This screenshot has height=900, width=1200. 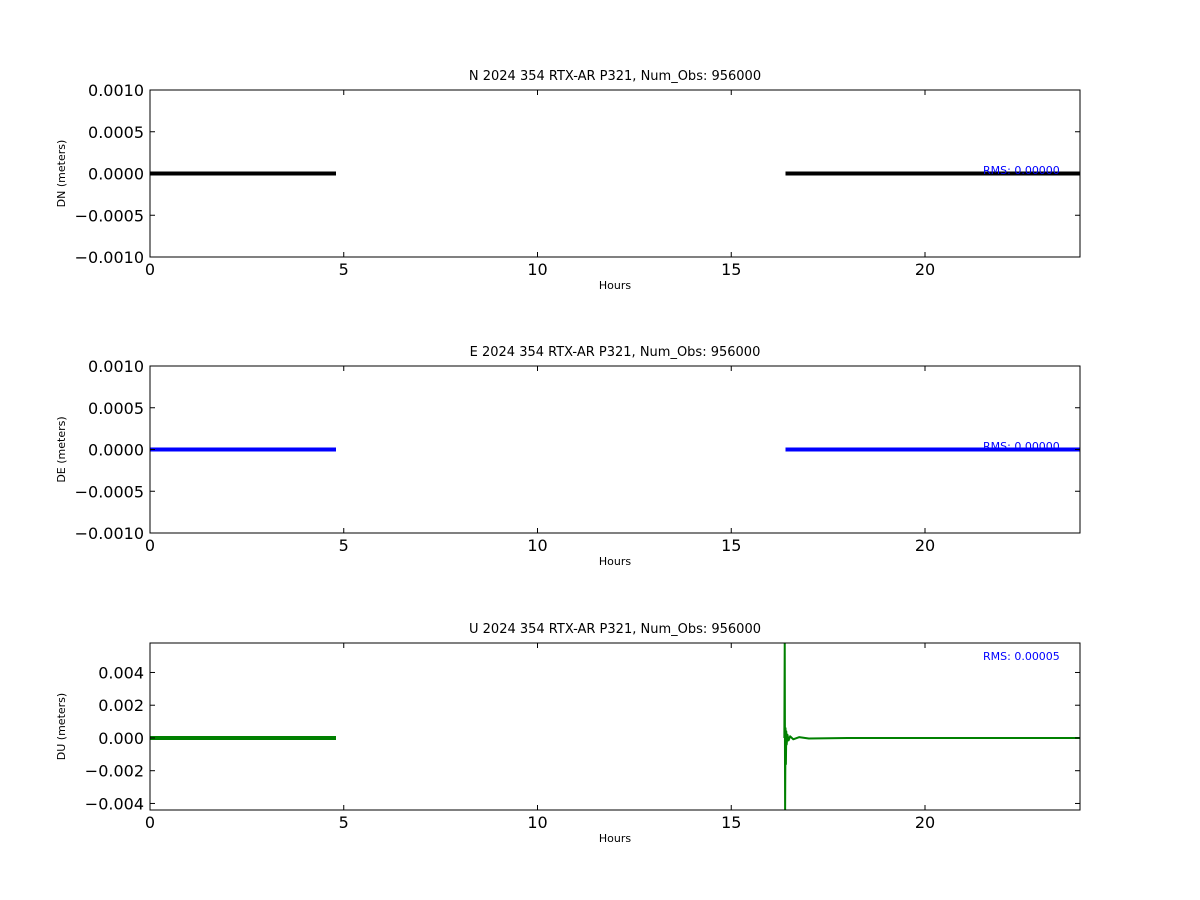 What do you see at coordinates (615, 726) in the screenshot?
I see `axes-frame` at bounding box center [615, 726].